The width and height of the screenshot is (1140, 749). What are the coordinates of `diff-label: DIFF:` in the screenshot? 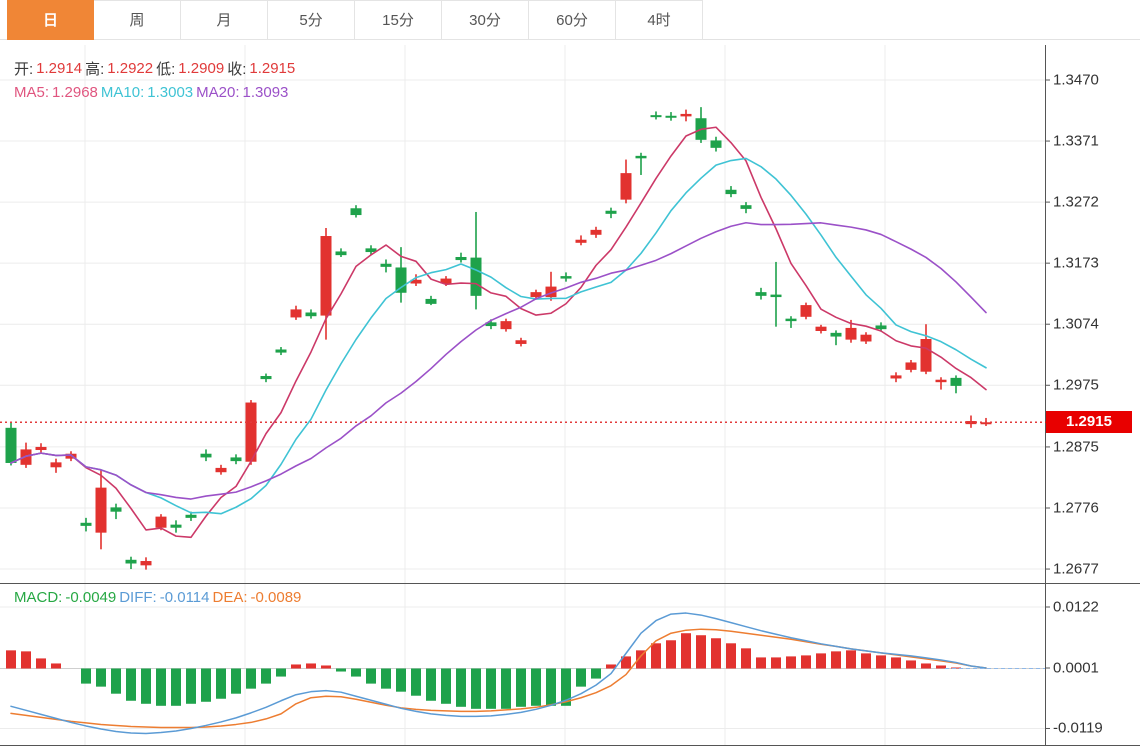 It's located at (138, 597).